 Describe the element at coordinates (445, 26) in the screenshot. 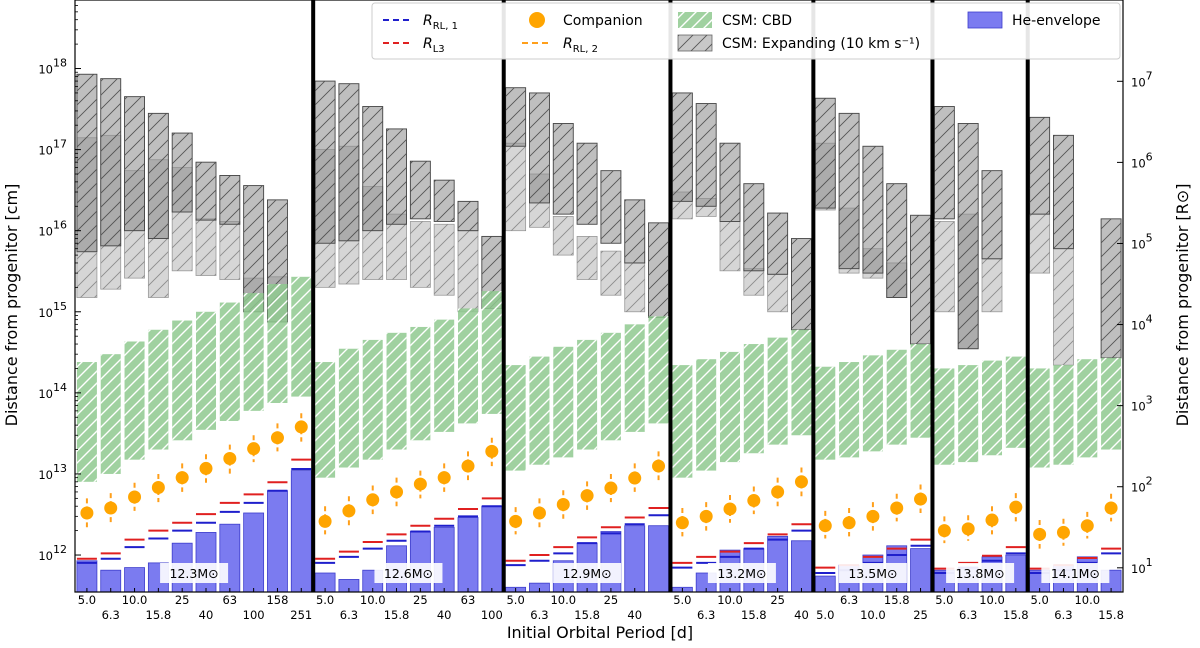

I see `legend-label-r-rl1-sub: RL, 1` at that location.